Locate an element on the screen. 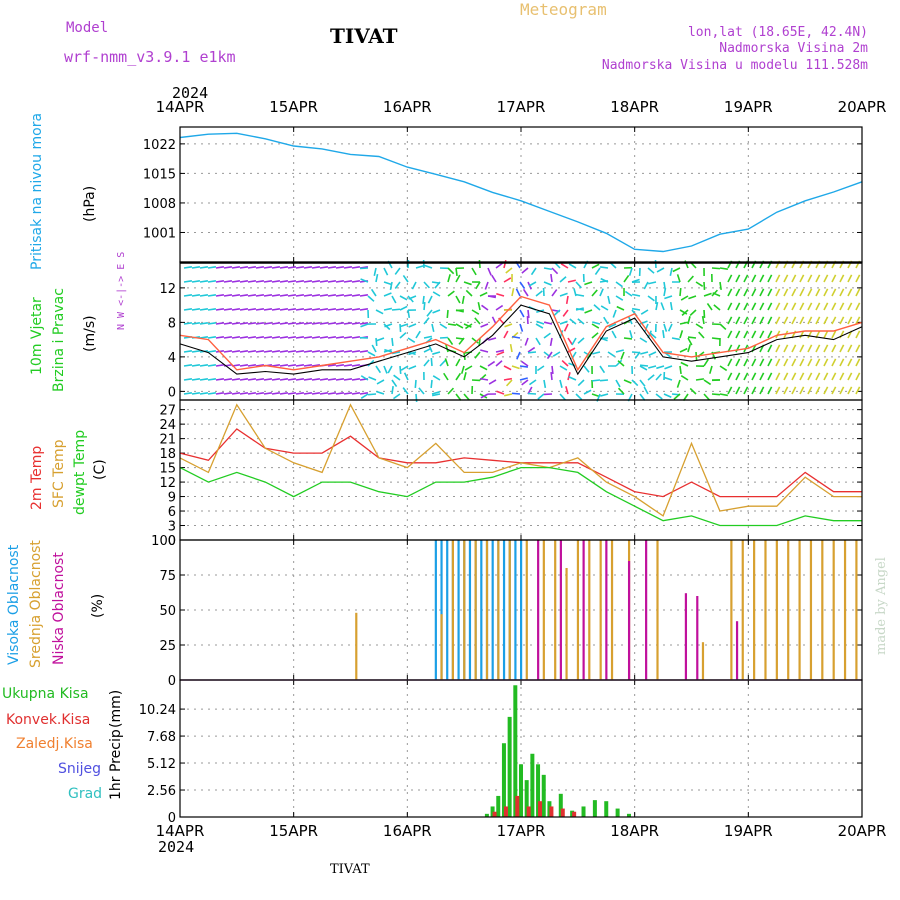 This screenshot has width=900, height=900. model-label: Model is located at coordinates (87, 28).